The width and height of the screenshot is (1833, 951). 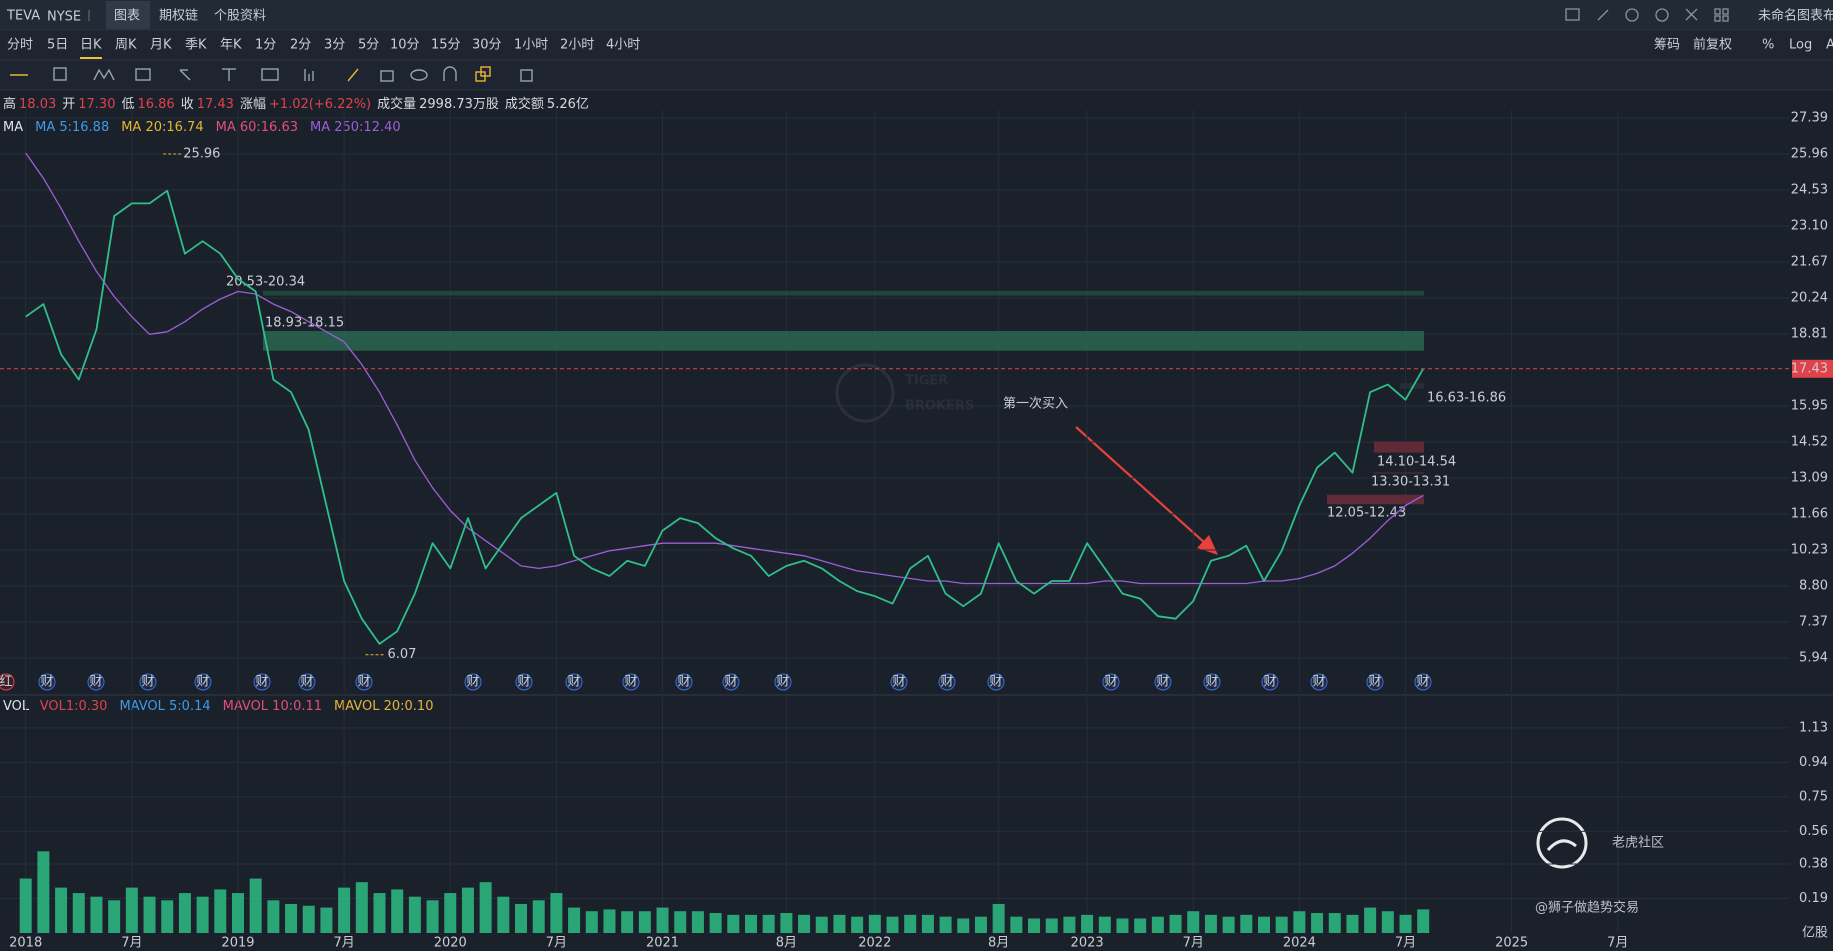 What do you see at coordinates (240, 16) in the screenshot?
I see `tab: 个股资料` at bounding box center [240, 16].